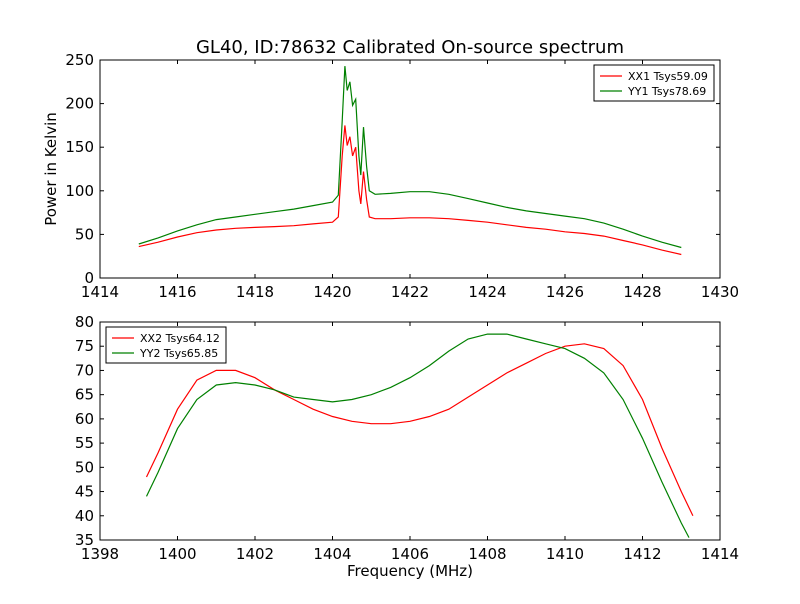 The image size is (800, 604). What do you see at coordinates (89, 278) in the screenshot?
I see `y-tick-label: 0` at bounding box center [89, 278].